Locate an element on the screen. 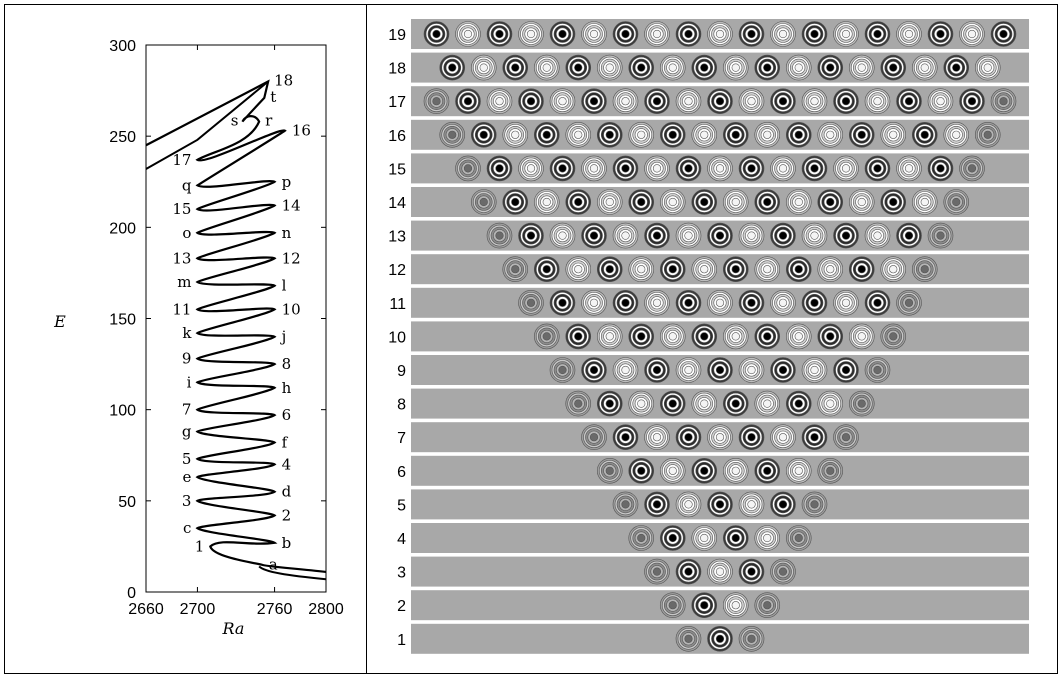  branch-label: 6 is located at coordinates (287, 415).